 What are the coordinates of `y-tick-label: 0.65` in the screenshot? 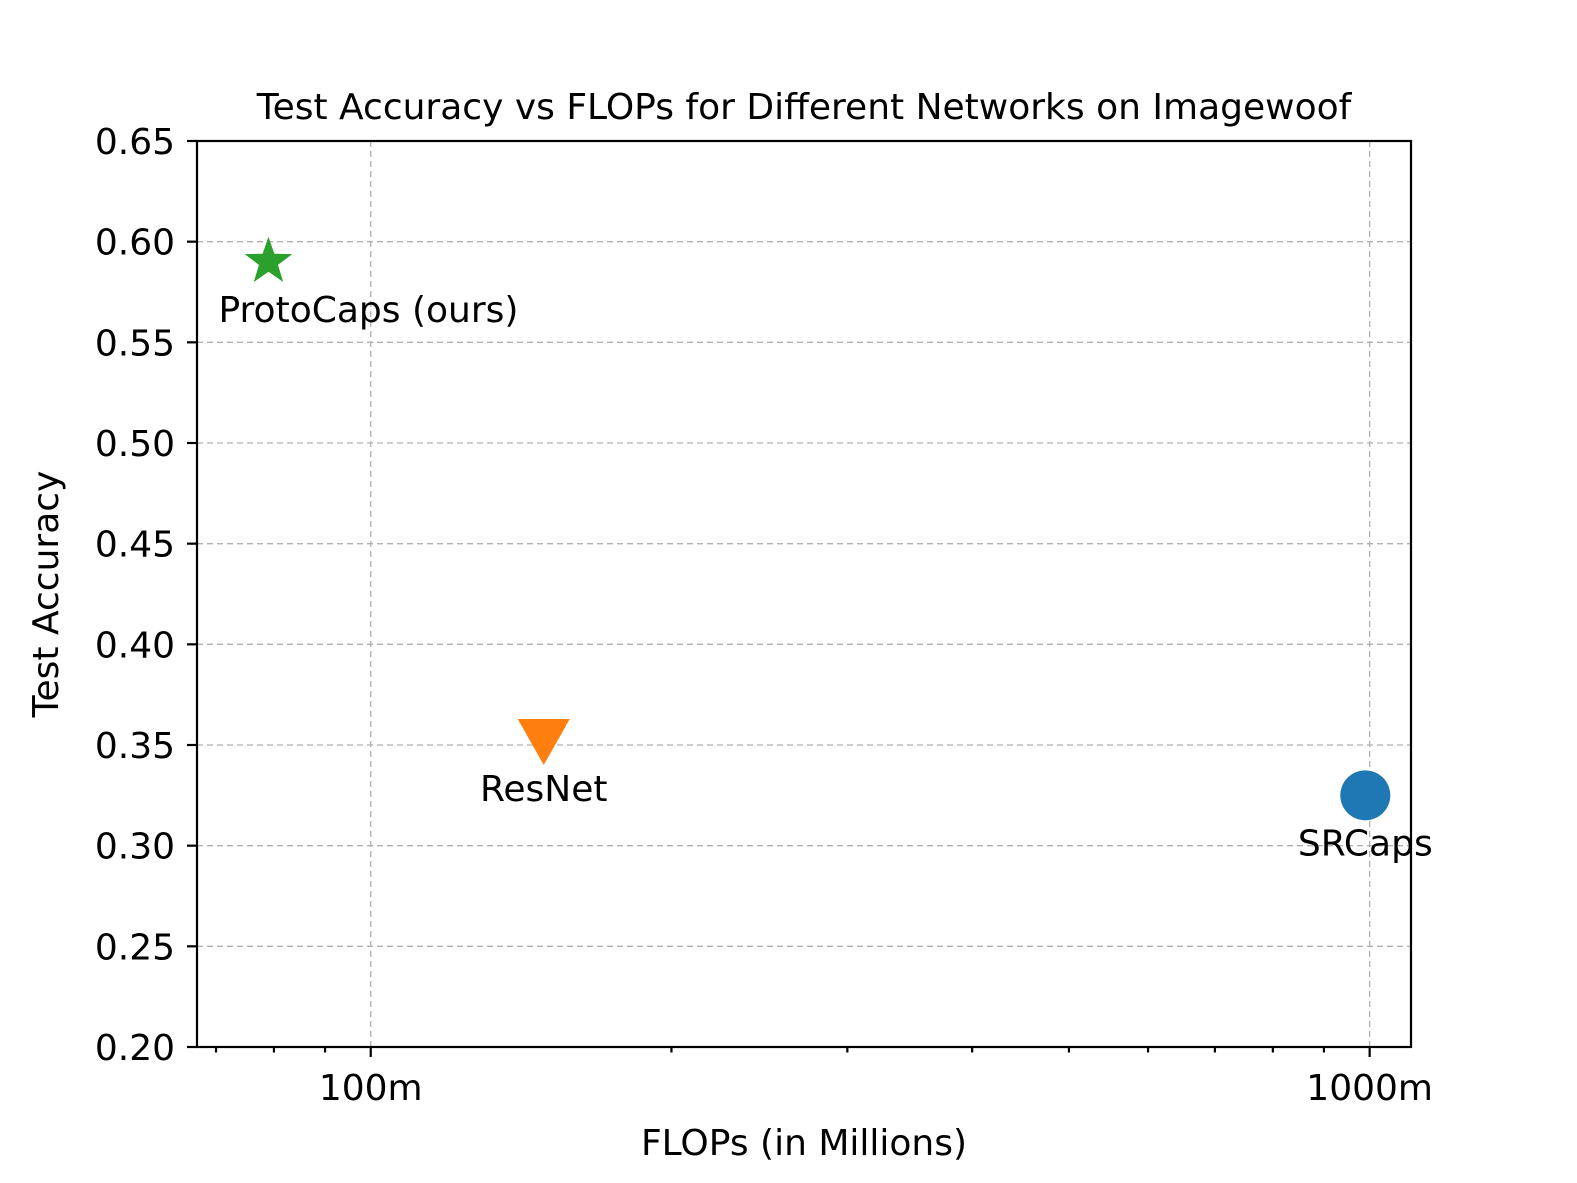 It's located at (135, 142).